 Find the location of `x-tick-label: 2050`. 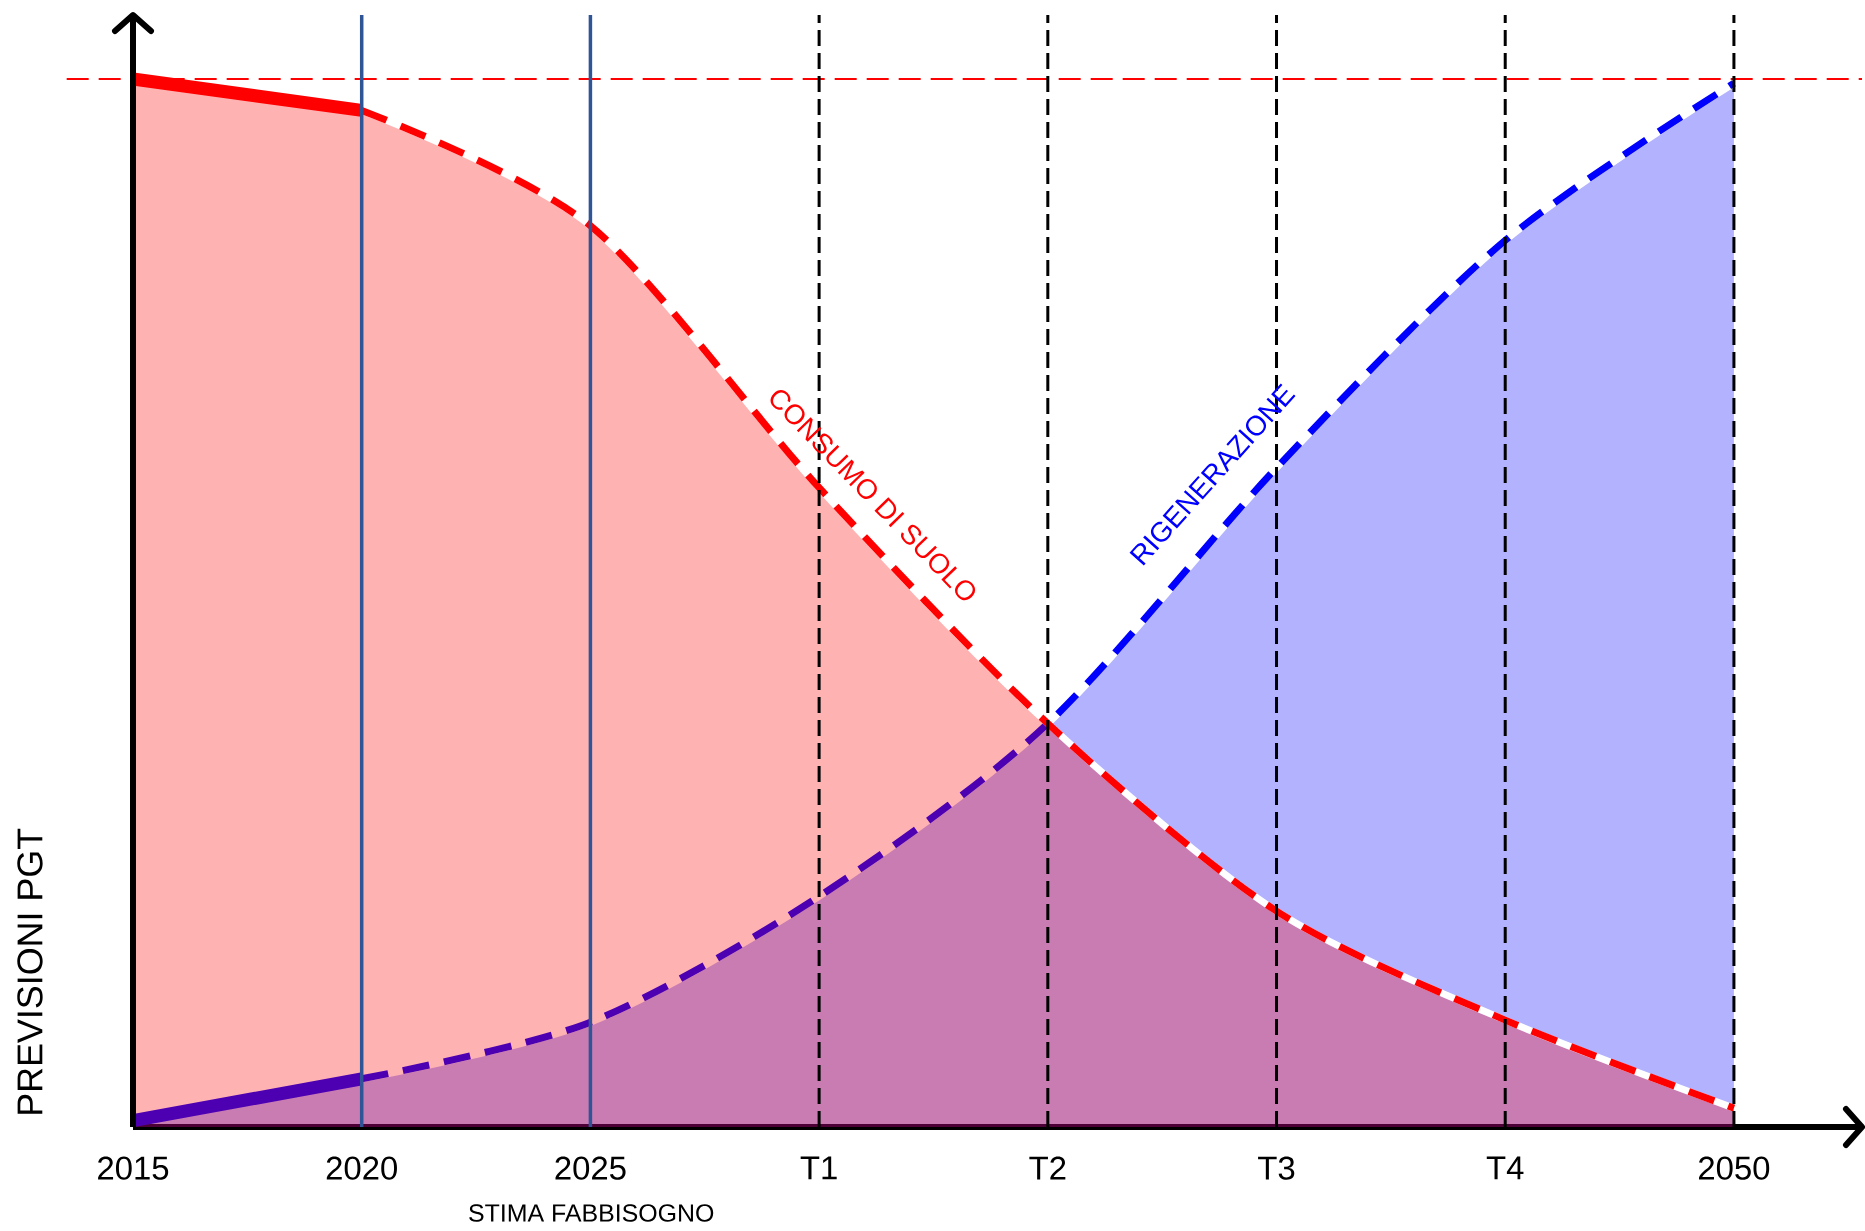

x-tick-label: 2050 is located at coordinates (1734, 1168).